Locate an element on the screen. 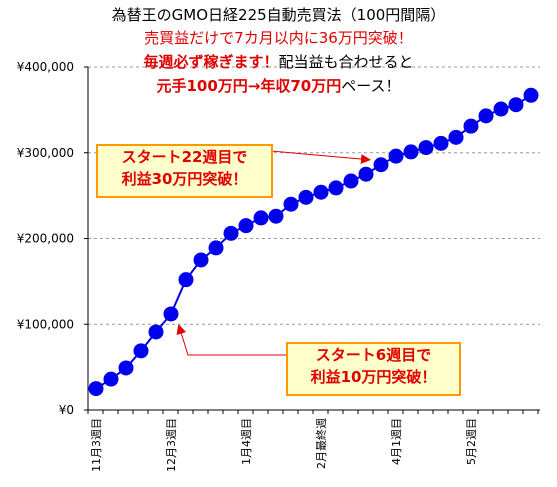  callout-week22: スタート22週目で 利益30万円突破！ is located at coordinates (184, 171).